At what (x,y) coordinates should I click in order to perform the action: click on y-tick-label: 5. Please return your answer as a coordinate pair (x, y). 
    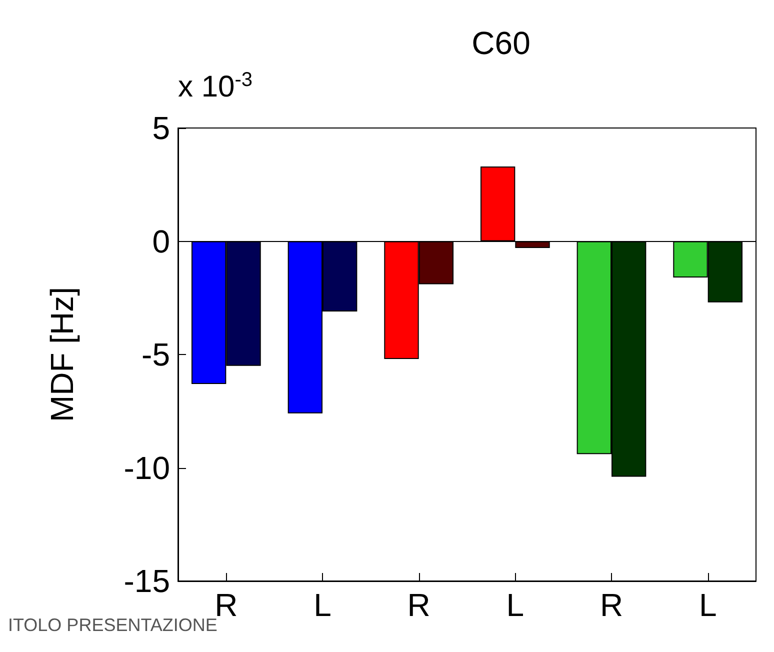
    Looking at the image, I should click on (161, 128).